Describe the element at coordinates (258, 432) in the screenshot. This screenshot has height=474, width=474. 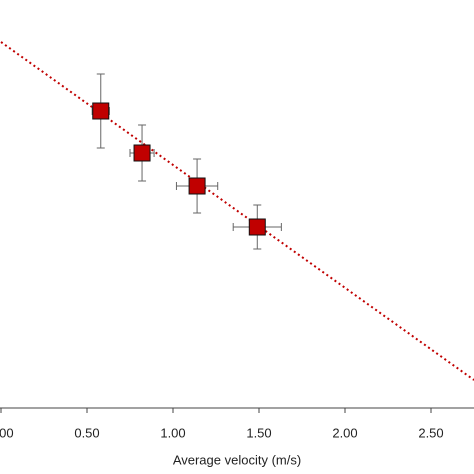
I see `x-tick-label: 1.50` at that location.